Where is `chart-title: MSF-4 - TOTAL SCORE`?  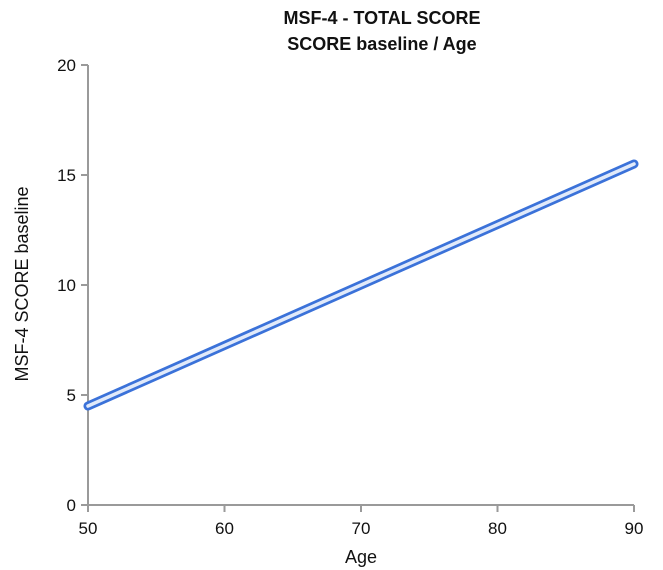 chart-title: MSF-4 - TOTAL SCORE is located at coordinates (381, 18).